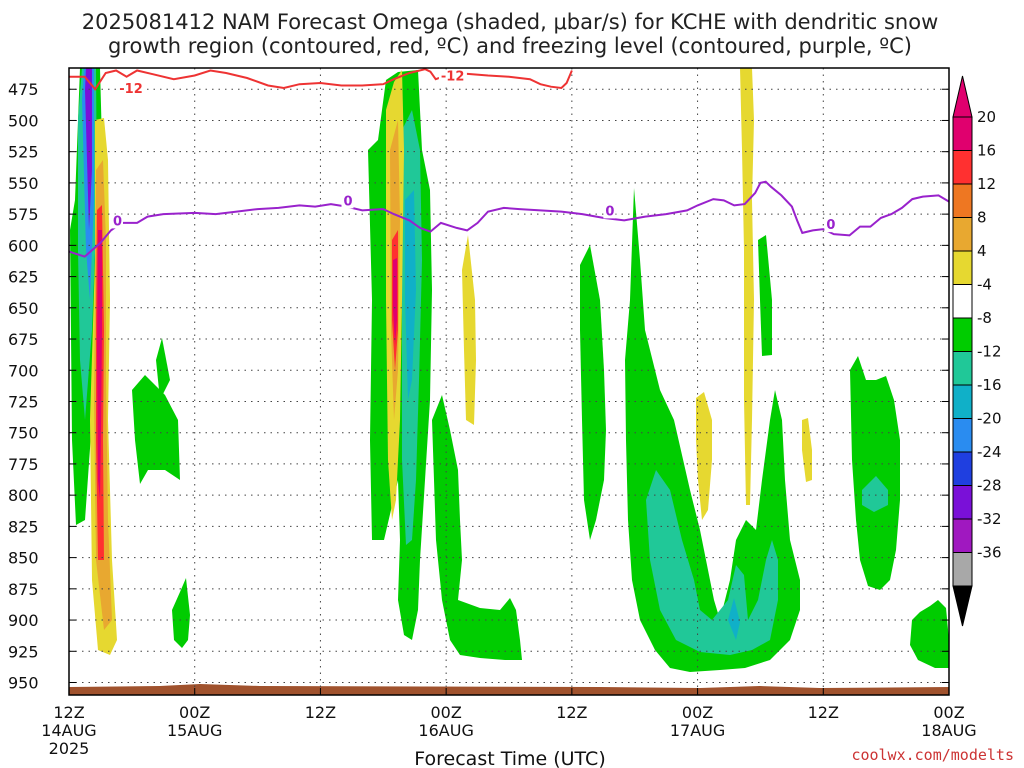 This screenshot has height=768, width=1024. I want to click on x-tick-label-date: 17AUG, so click(697, 730).